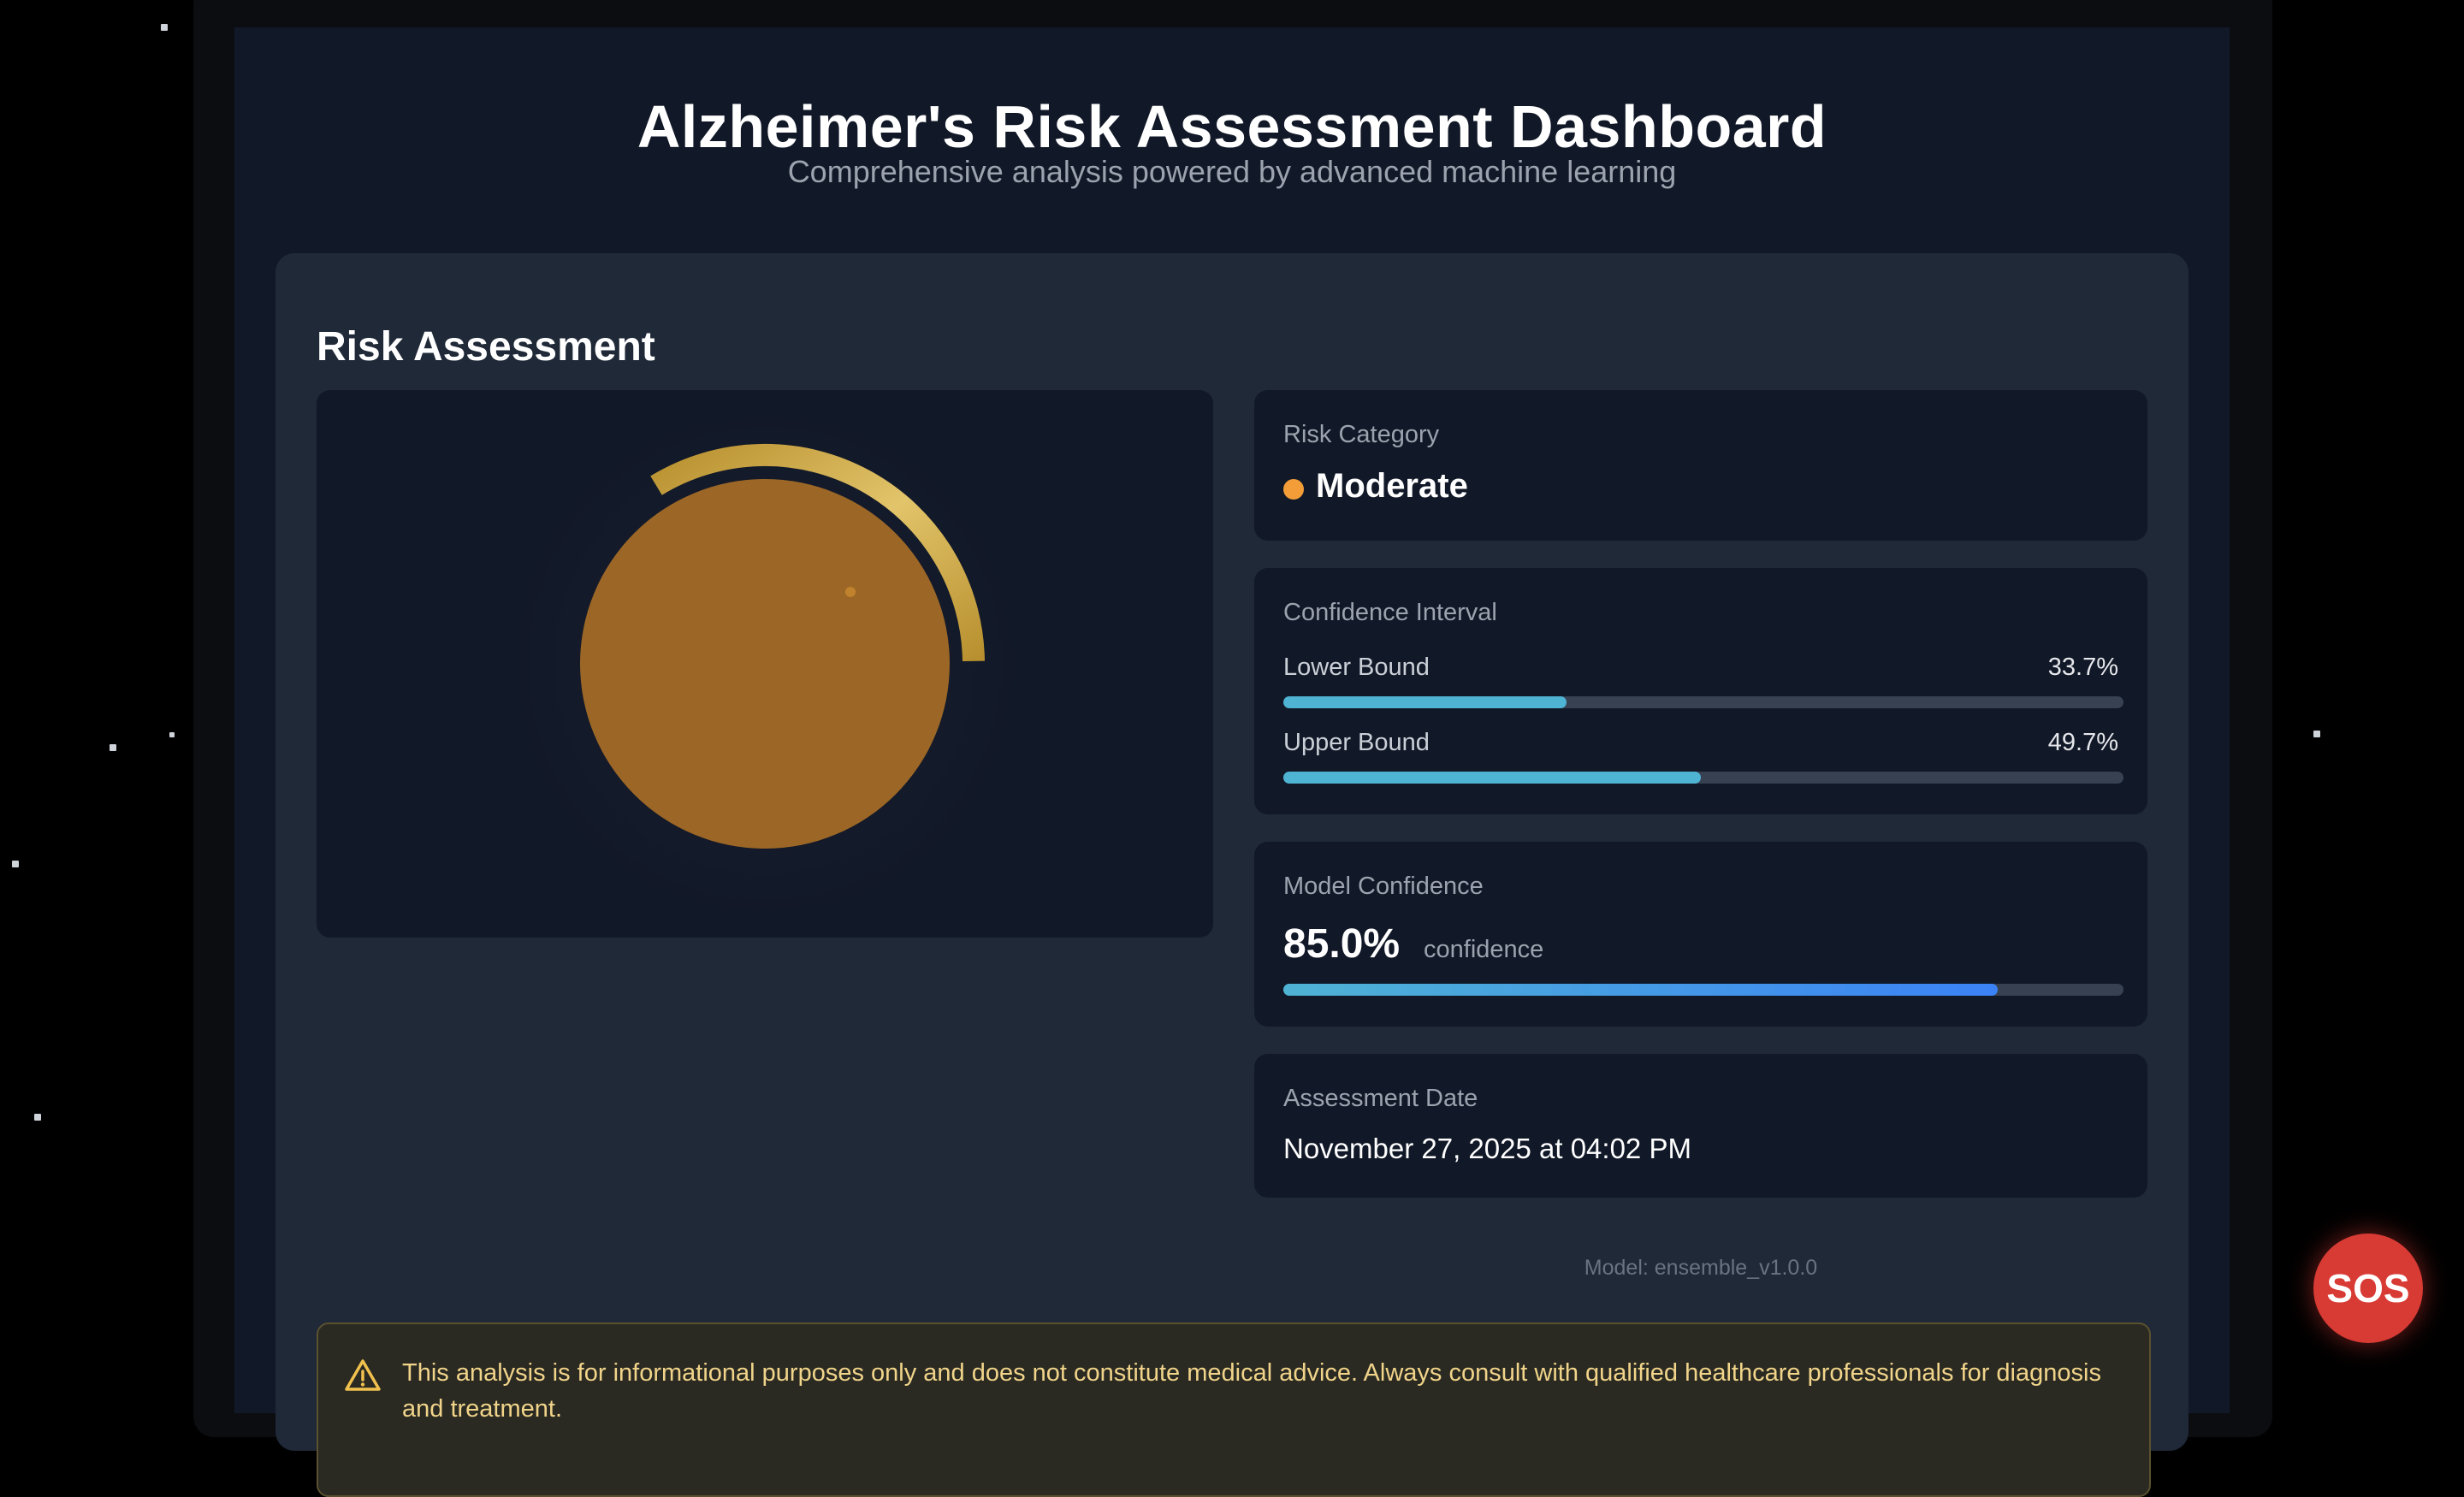  I want to click on upper-bound-label: Upper Bound, so click(1356, 742).